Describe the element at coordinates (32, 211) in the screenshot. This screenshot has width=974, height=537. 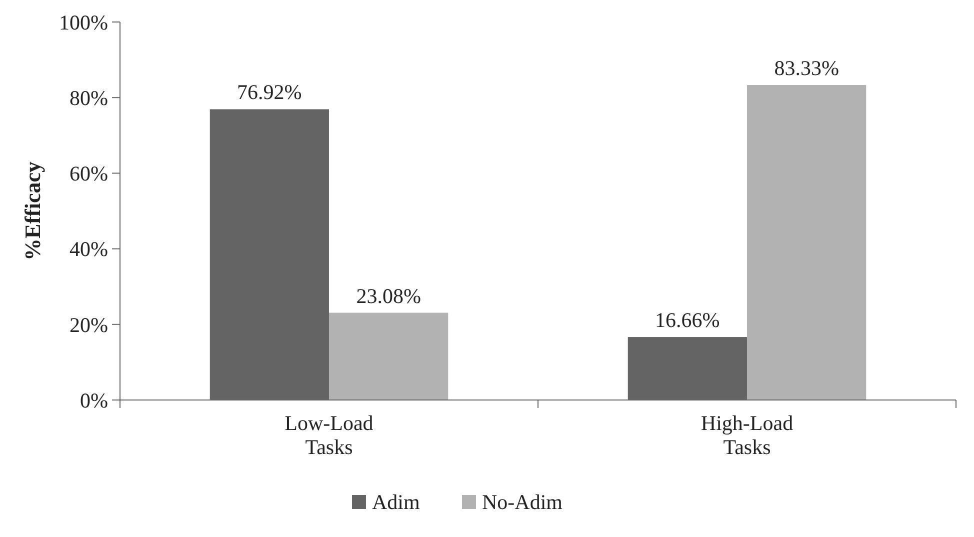
I see `y-axis-title: %Efficacy` at that location.